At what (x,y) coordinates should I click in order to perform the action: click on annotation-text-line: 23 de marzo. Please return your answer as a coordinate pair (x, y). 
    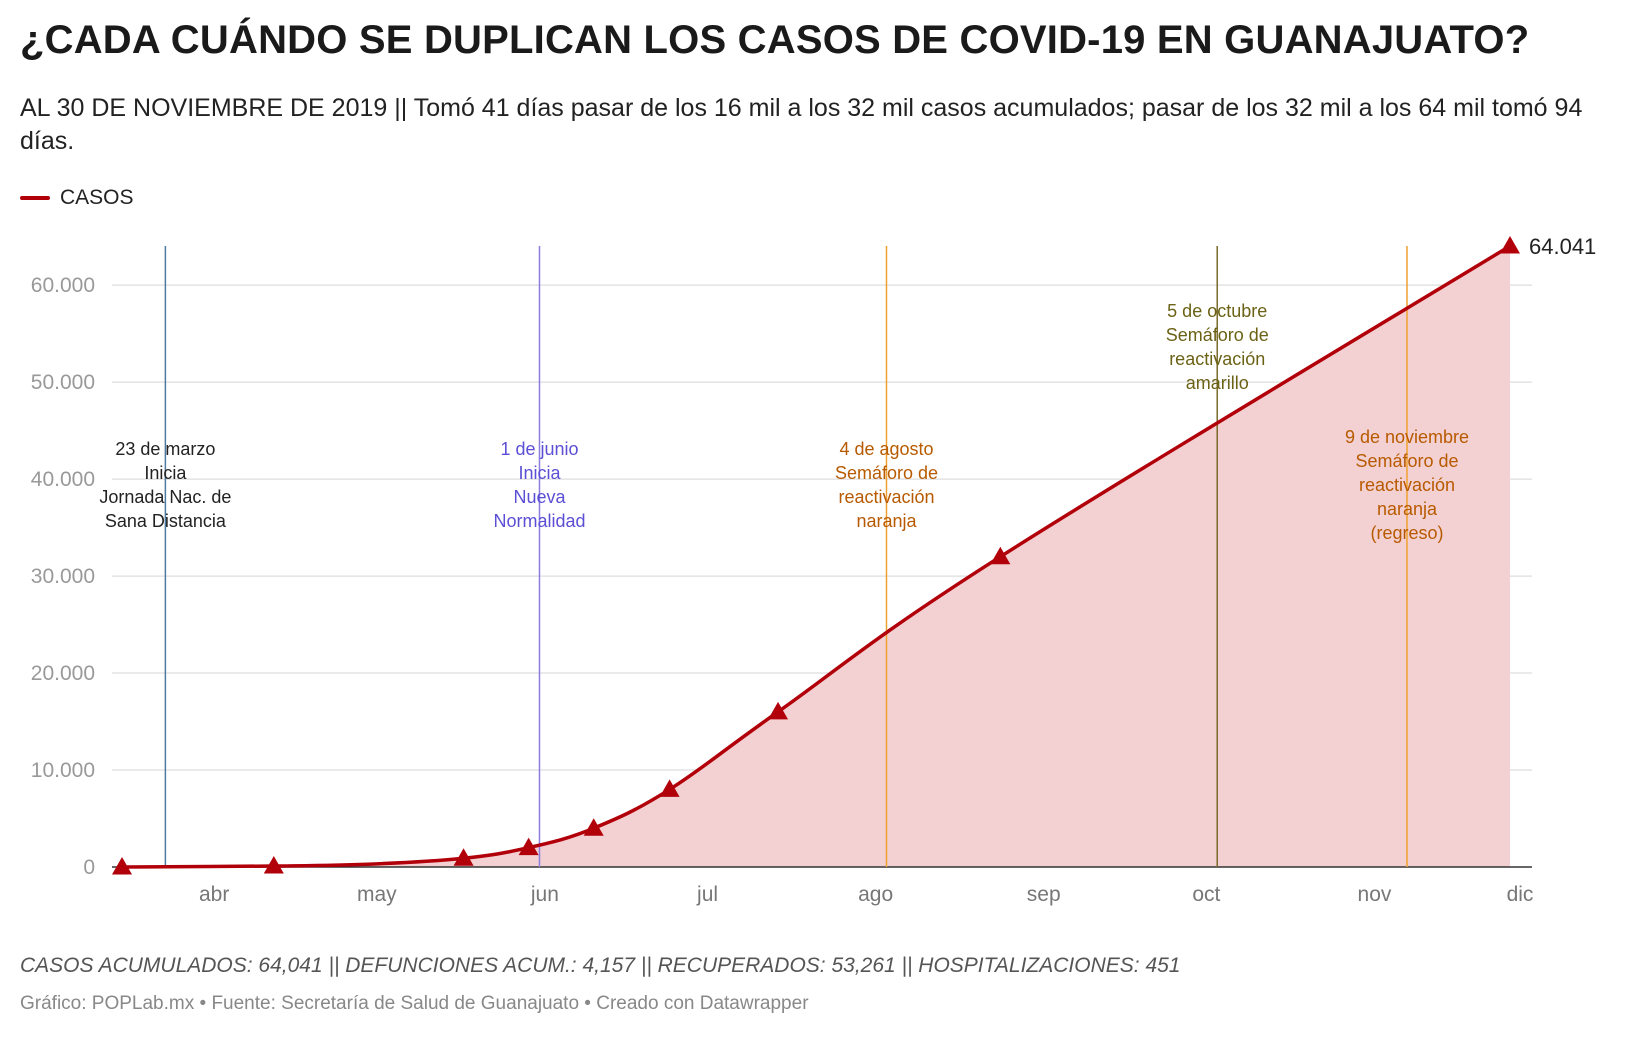
    Looking at the image, I should click on (165, 449).